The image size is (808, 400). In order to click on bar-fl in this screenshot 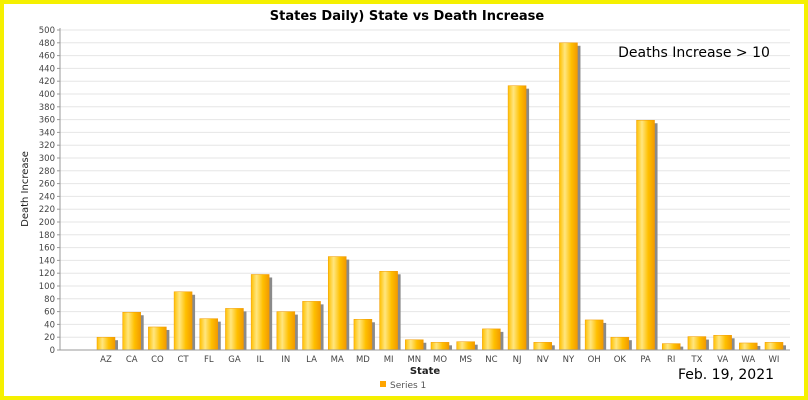, I will do `click(209, 334)`.